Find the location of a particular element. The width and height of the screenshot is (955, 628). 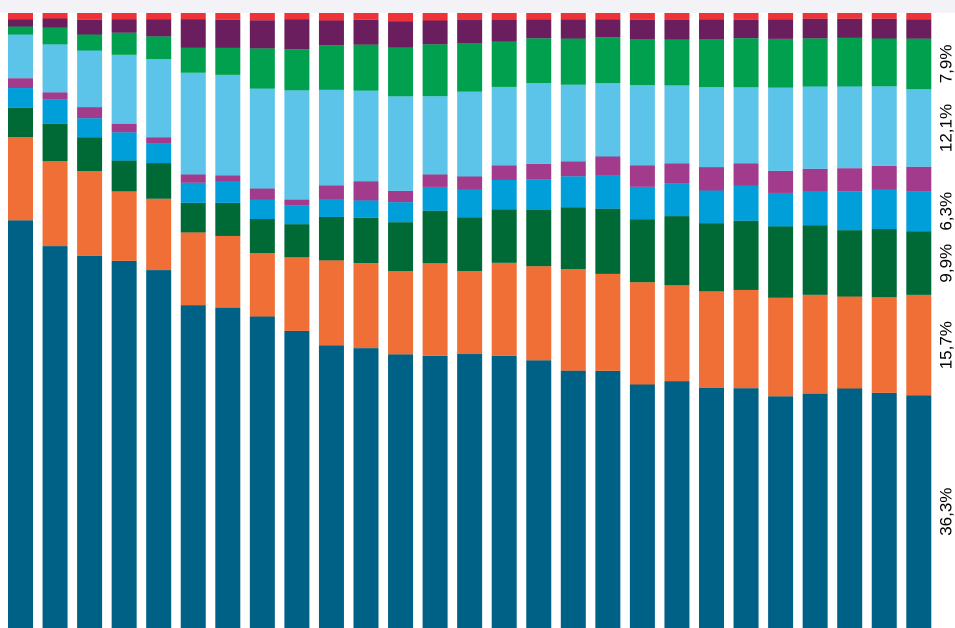

end-label-5: 12,1% is located at coordinates (945, 128).